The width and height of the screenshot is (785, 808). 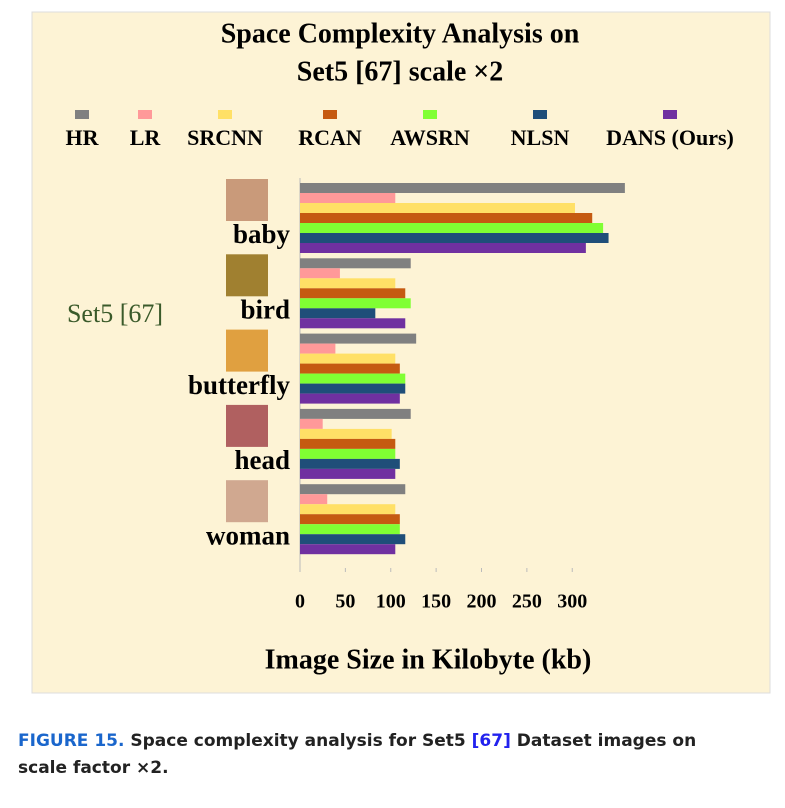 What do you see at coordinates (430, 137) in the screenshot?
I see `legend-label: AWSRN` at bounding box center [430, 137].